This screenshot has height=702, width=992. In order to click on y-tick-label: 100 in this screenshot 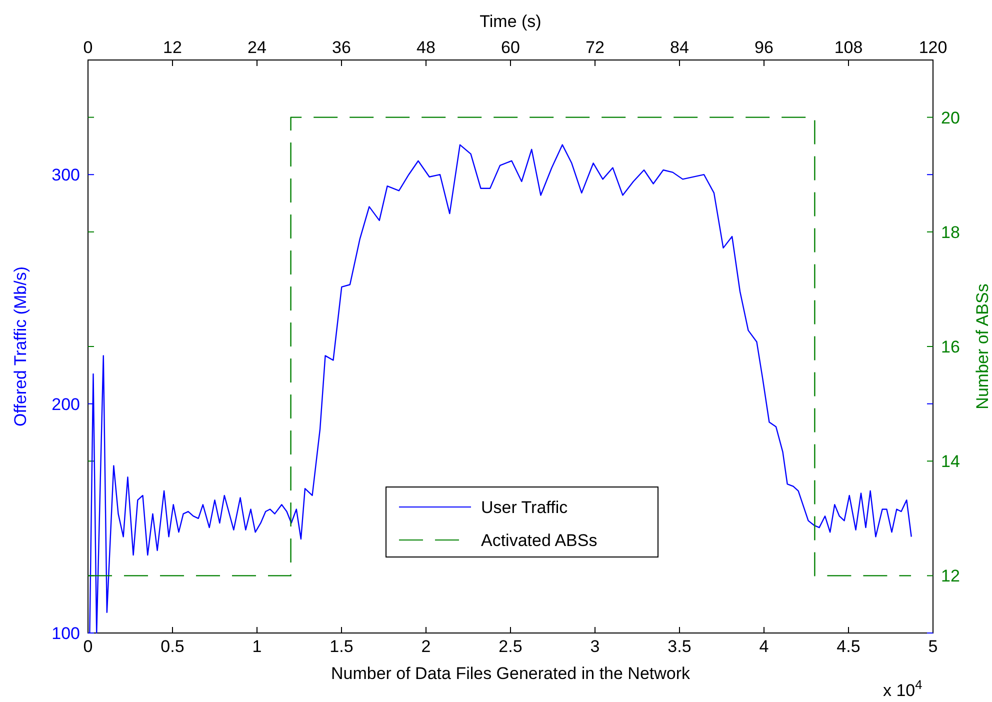, I will do `click(66, 633)`.